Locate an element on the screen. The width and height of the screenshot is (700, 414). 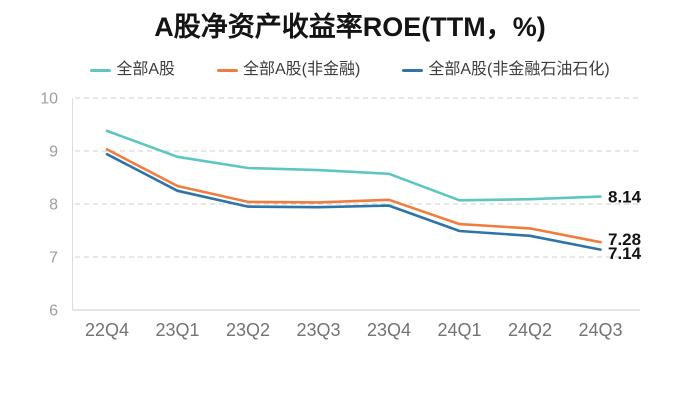
legend-item-1: 全部A股(非金融) is located at coordinates (288, 70).